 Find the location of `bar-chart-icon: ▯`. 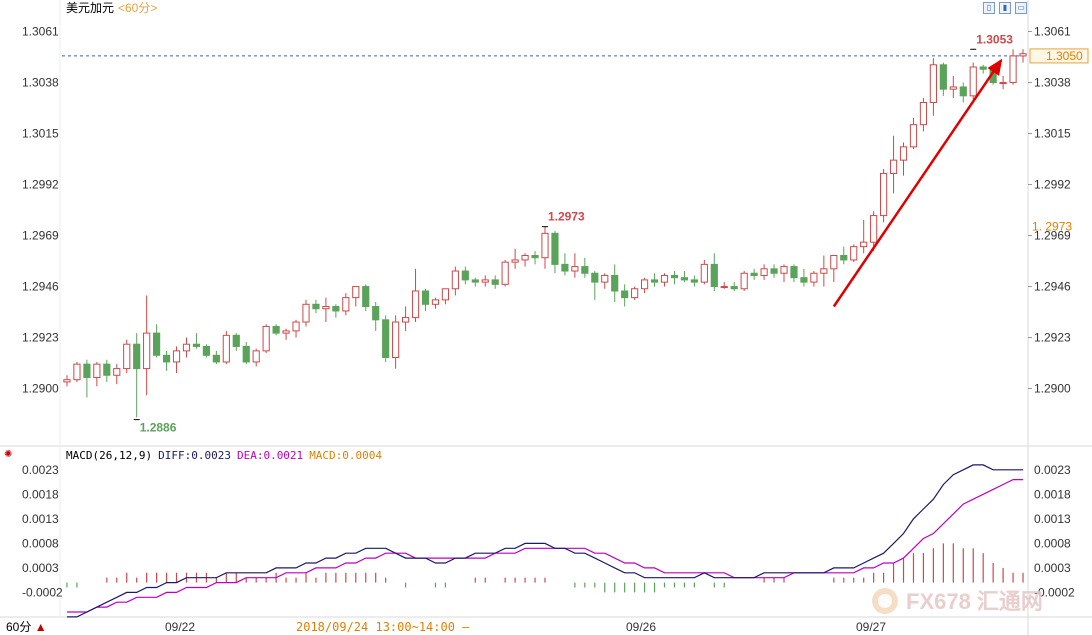

bar-chart-icon: ▯ is located at coordinates (989, 8).